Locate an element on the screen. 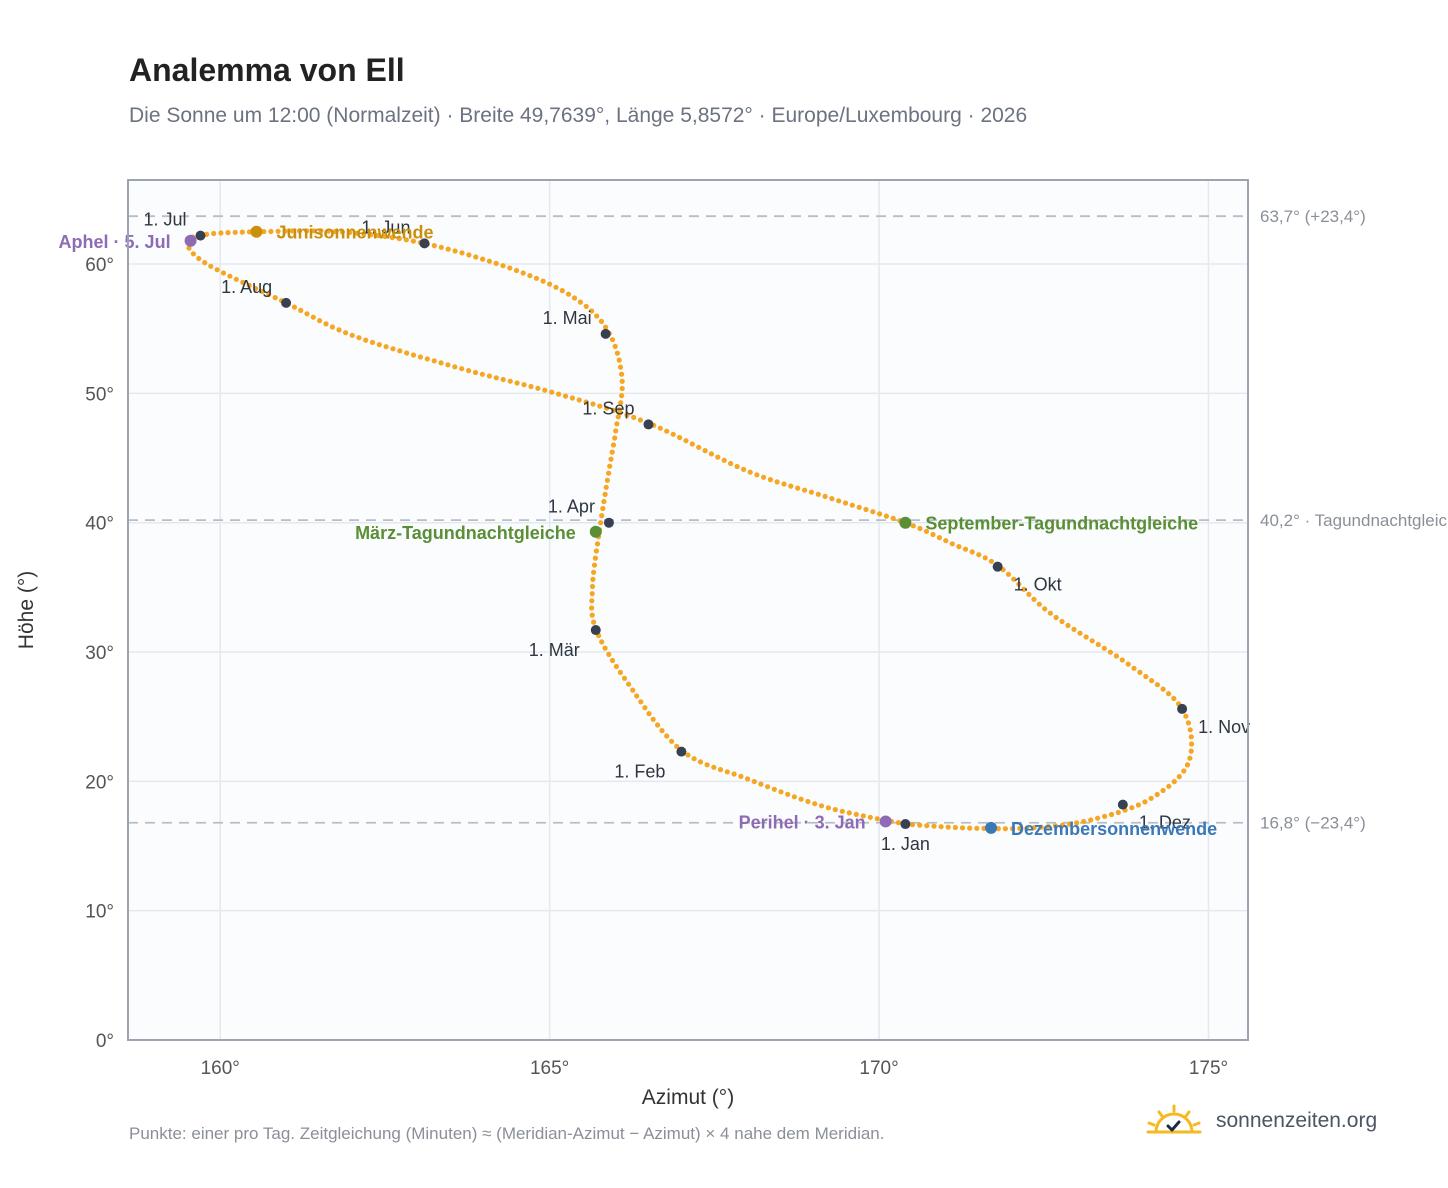 This screenshot has height=1188, width=1448. x-tick-label: 160° is located at coordinates (220, 1068).